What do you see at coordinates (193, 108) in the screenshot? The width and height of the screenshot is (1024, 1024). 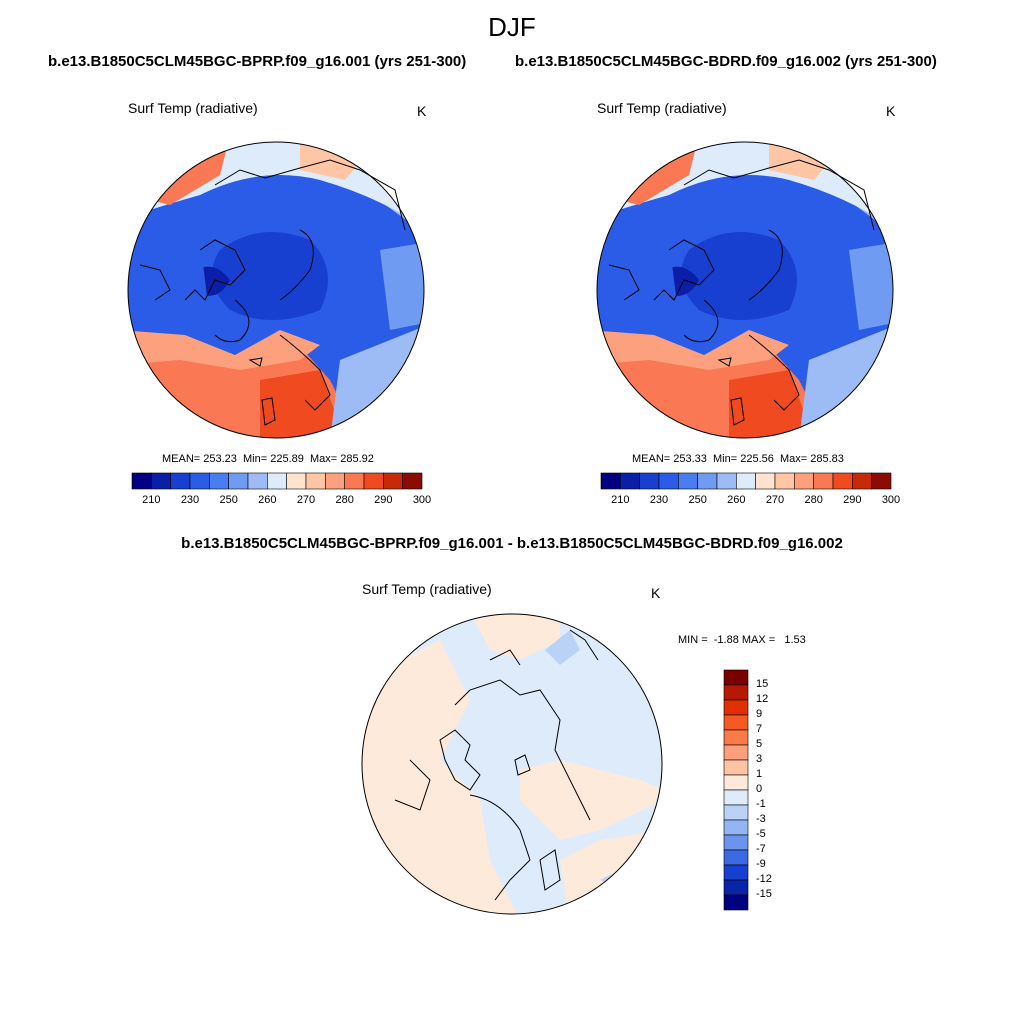 I see `left-variable-label: Surf Temp (radiative)` at bounding box center [193, 108].